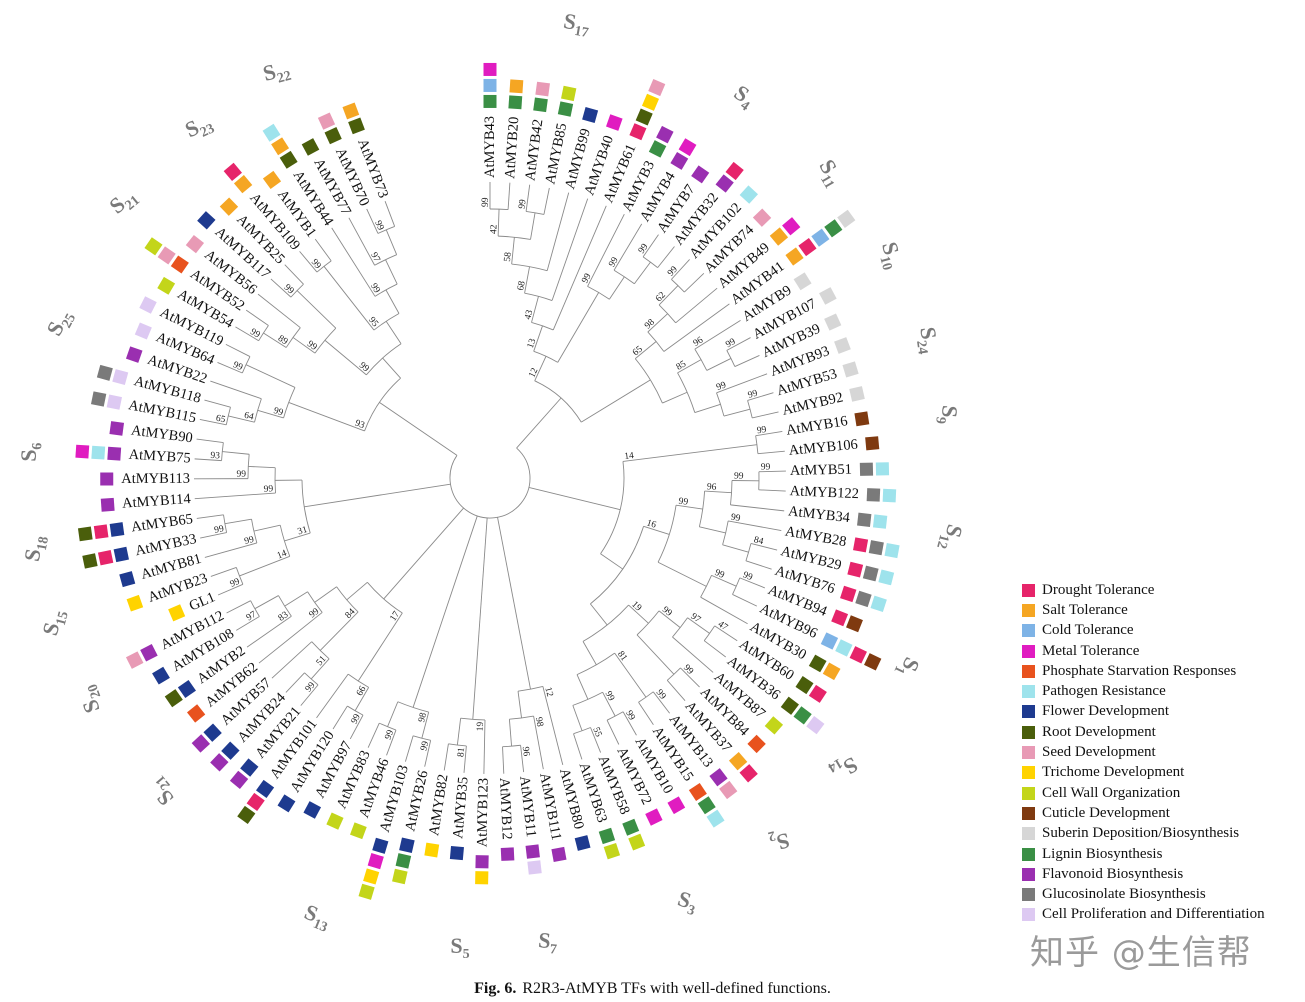  I want to click on function-square-sd, so click(542, 89).